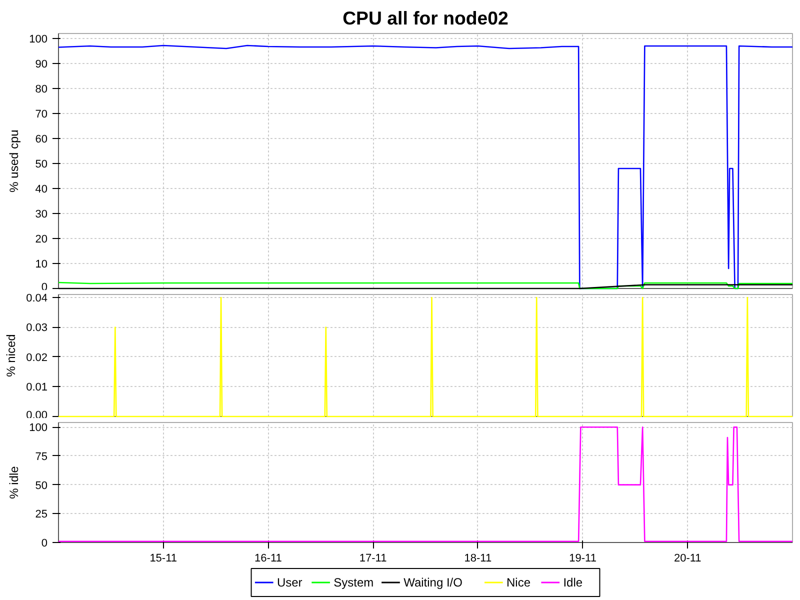 The width and height of the screenshot is (800, 600). I want to click on legend-label: System, so click(354, 583).